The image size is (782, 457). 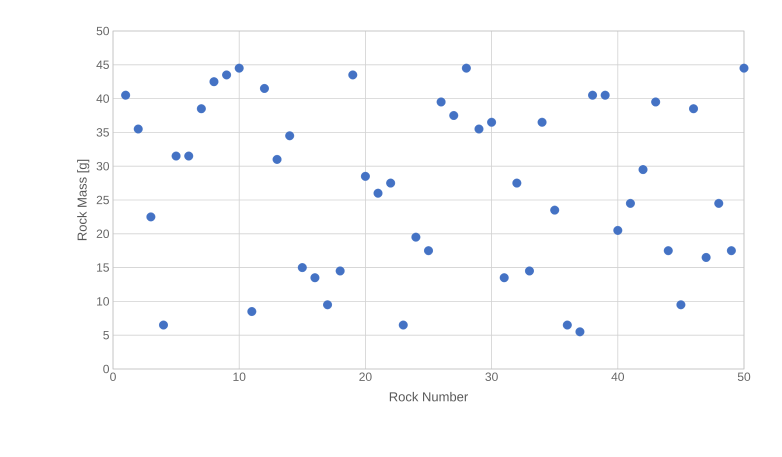 I want to click on y-tick-label: 0, so click(x=106, y=369).